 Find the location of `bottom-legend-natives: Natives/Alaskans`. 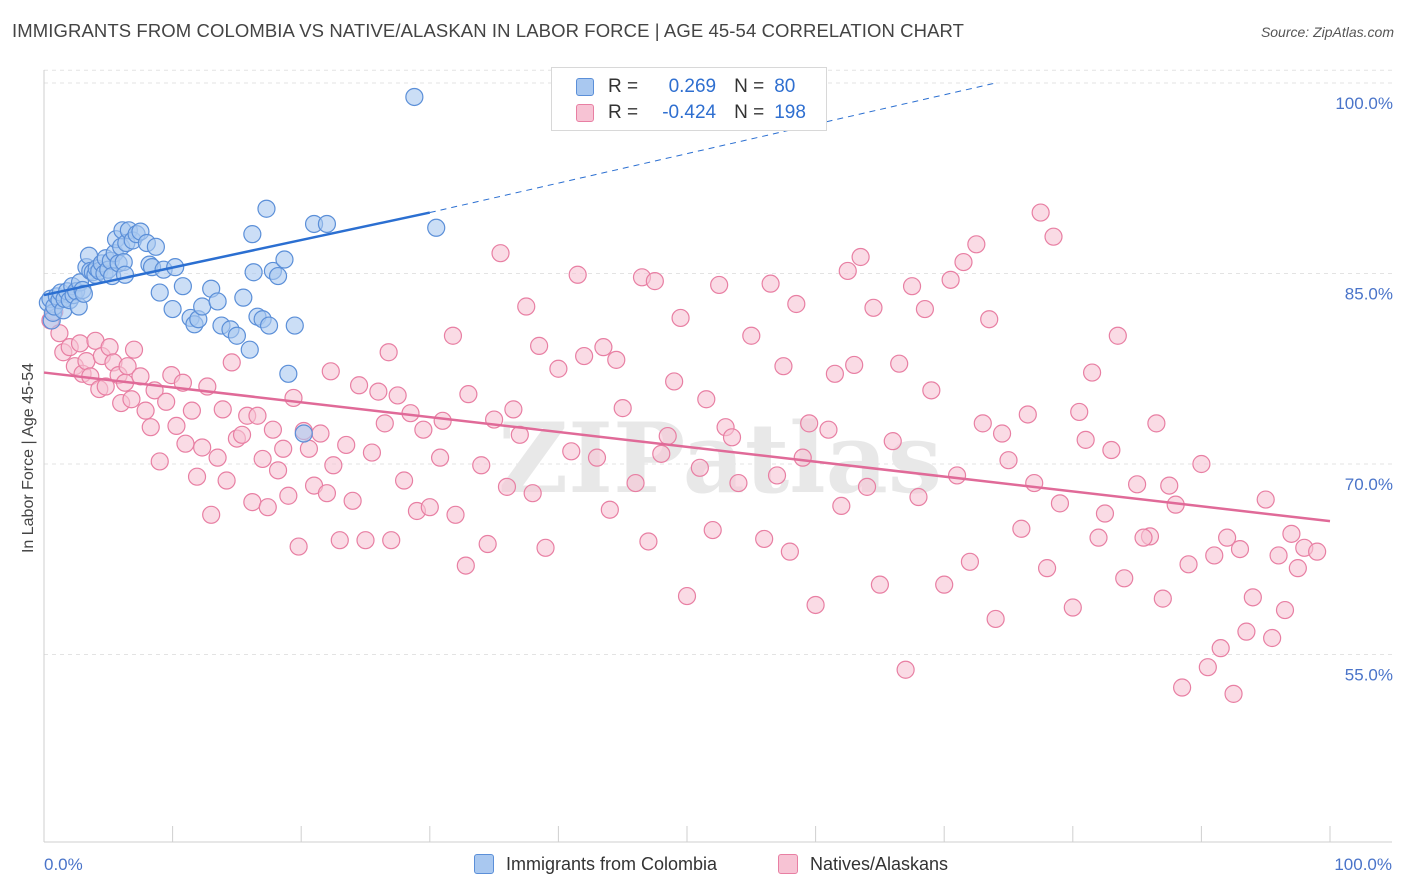

bottom-legend-natives: Natives/Alaskans is located at coordinates (863, 864).